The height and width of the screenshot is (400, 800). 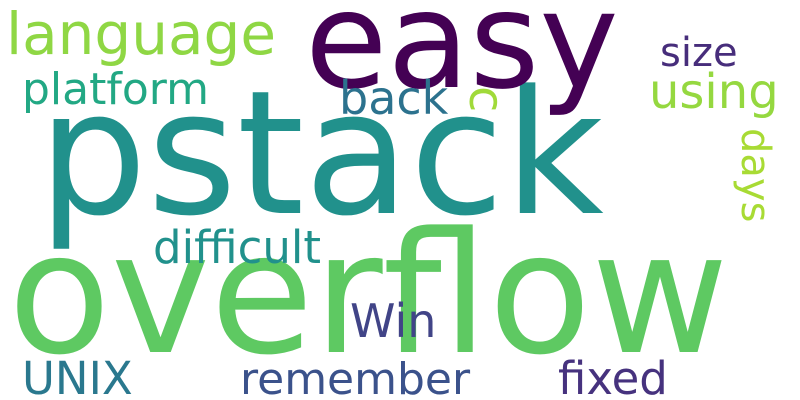 What do you see at coordinates (613, 376) in the screenshot?
I see `word-fixed: fixed` at bounding box center [613, 376].